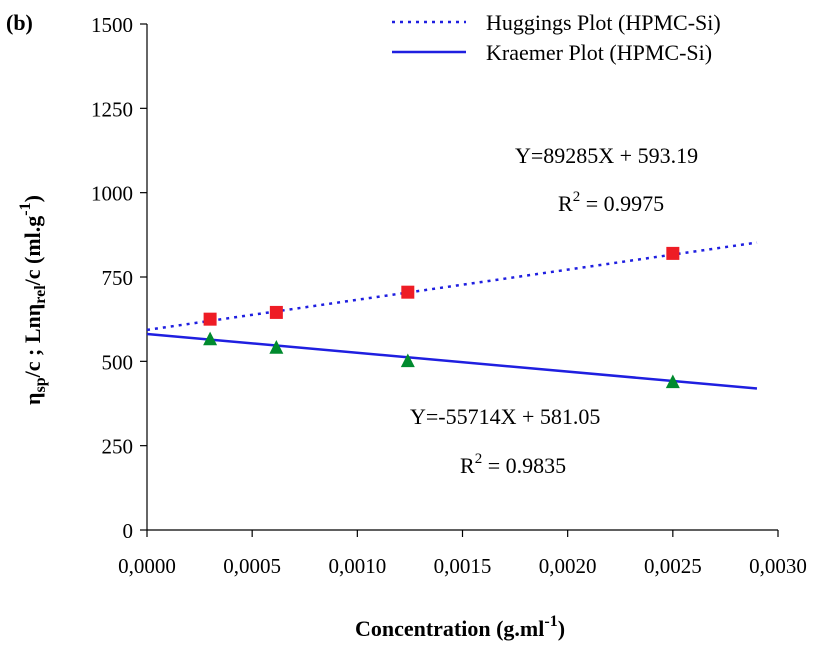 This screenshot has height=653, width=816. I want to click on x-tick-label: 0,0010, so click(357, 566).